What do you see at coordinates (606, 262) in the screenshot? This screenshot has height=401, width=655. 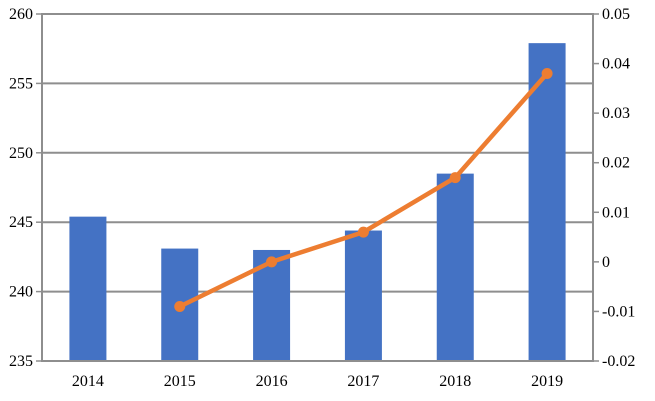 I see `right-axis-tick-label: 0` at bounding box center [606, 262].